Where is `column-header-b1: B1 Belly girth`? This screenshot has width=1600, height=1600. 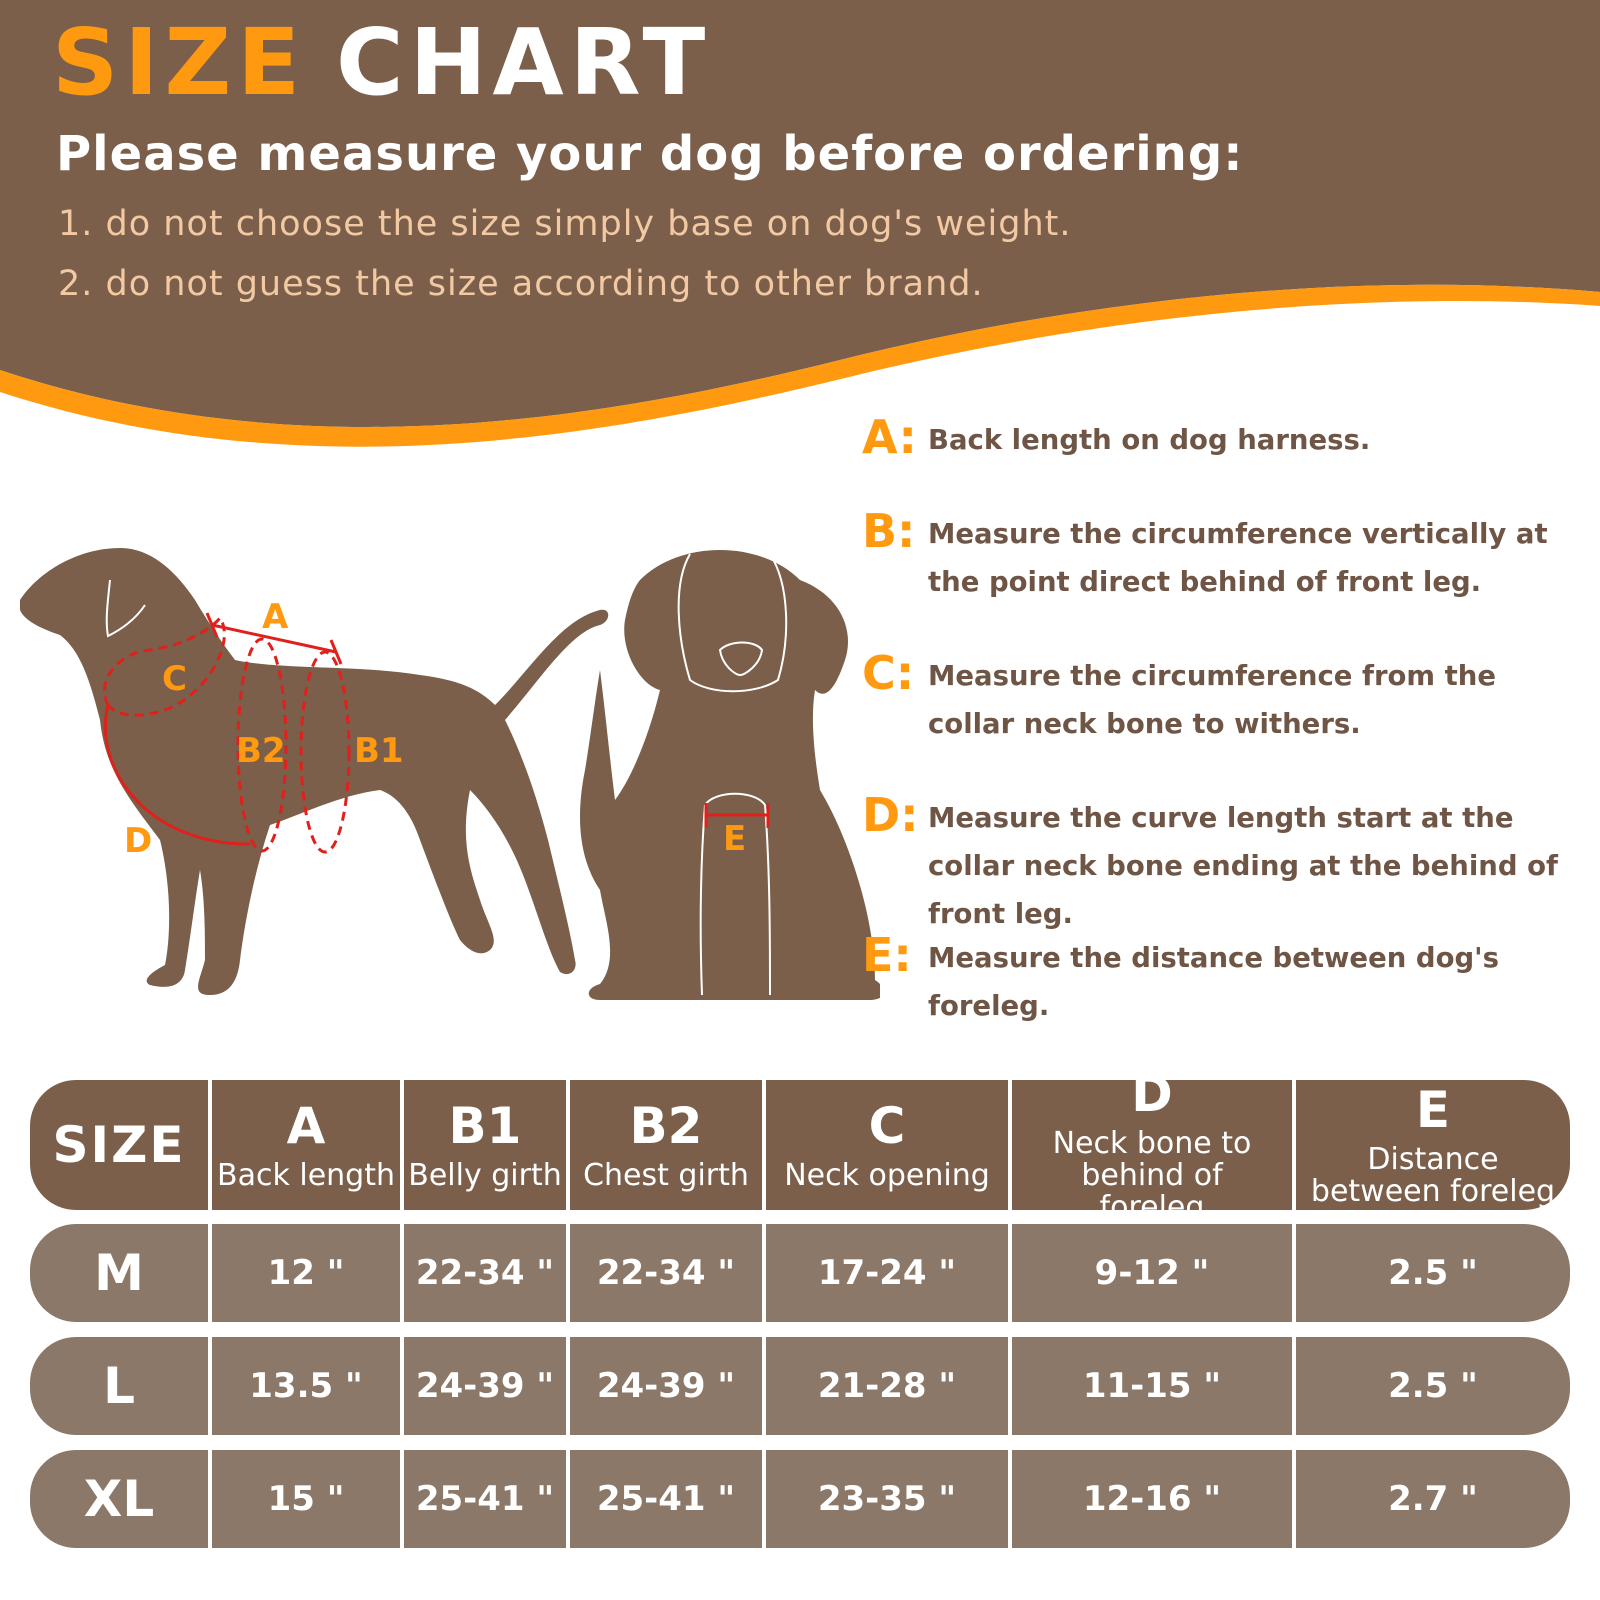
column-header-b1: B1 Belly girth is located at coordinates (483, 1145).